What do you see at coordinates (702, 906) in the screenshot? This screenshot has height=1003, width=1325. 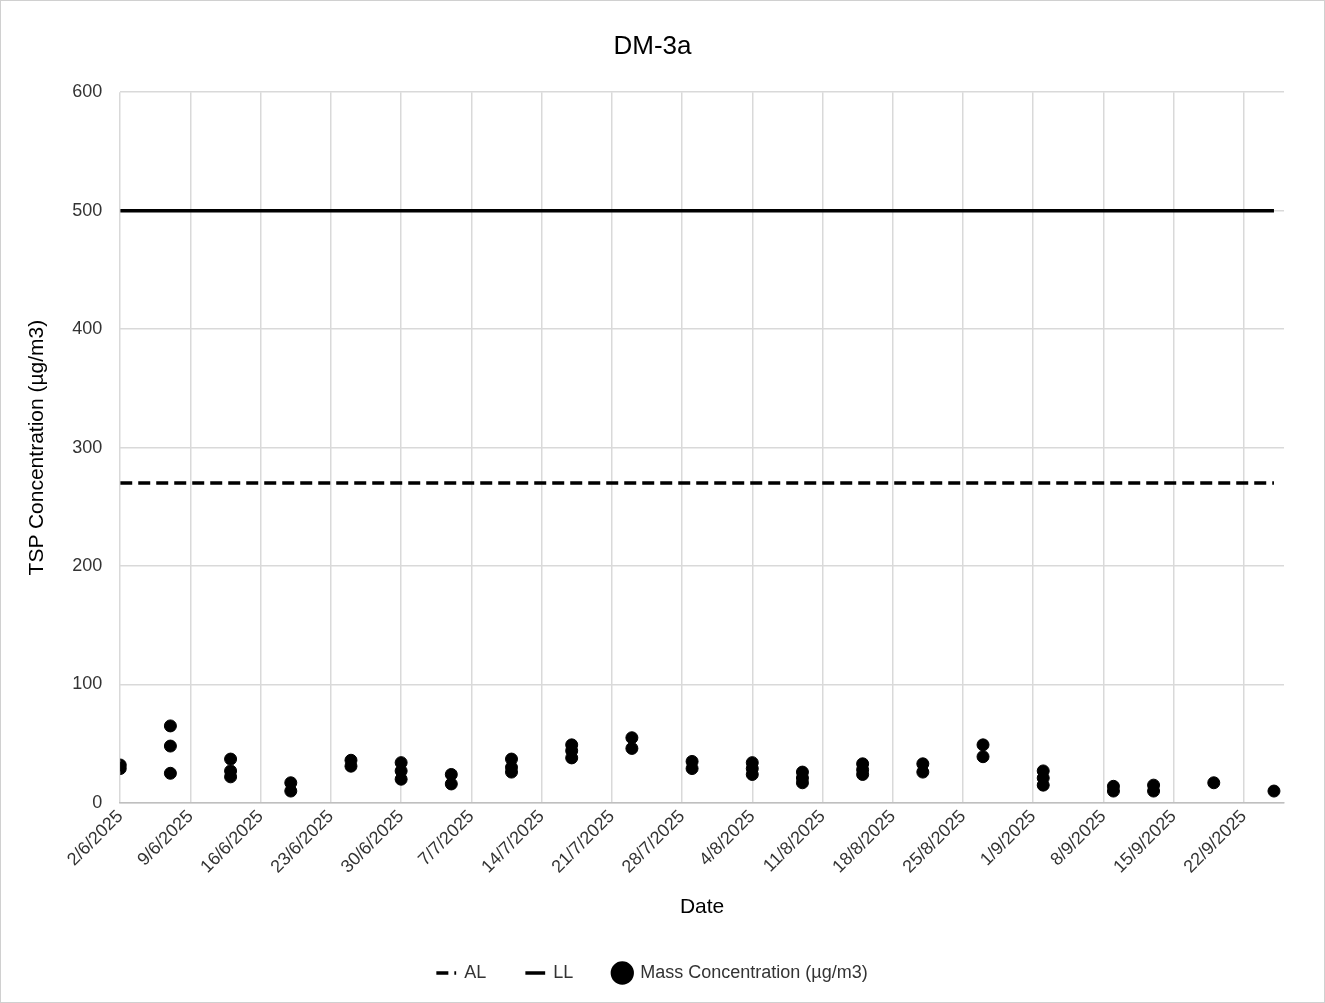 I see `x-axis-title: Date` at bounding box center [702, 906].